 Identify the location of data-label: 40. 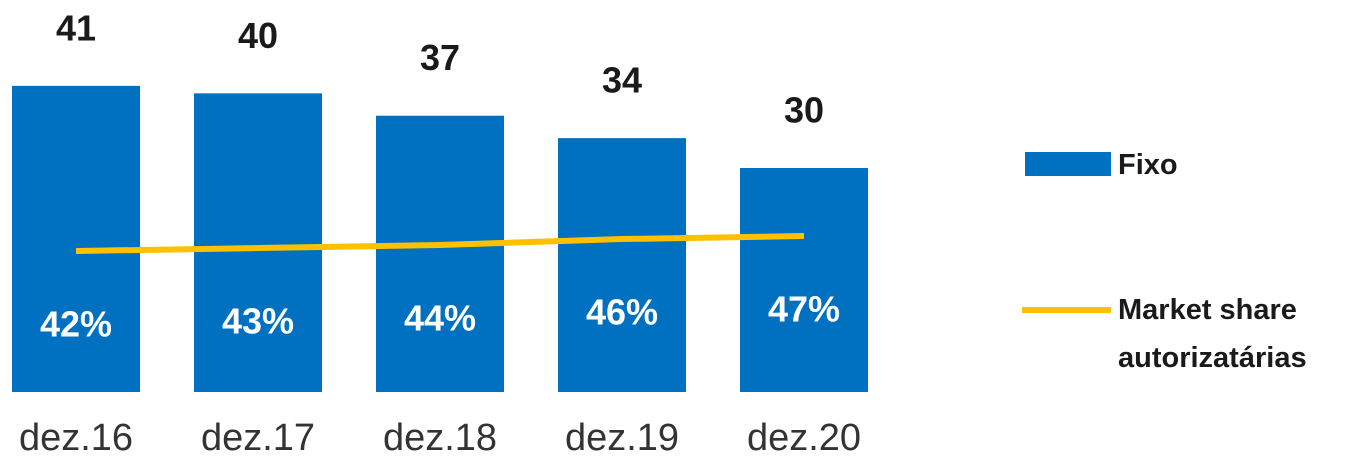
(258, 35).